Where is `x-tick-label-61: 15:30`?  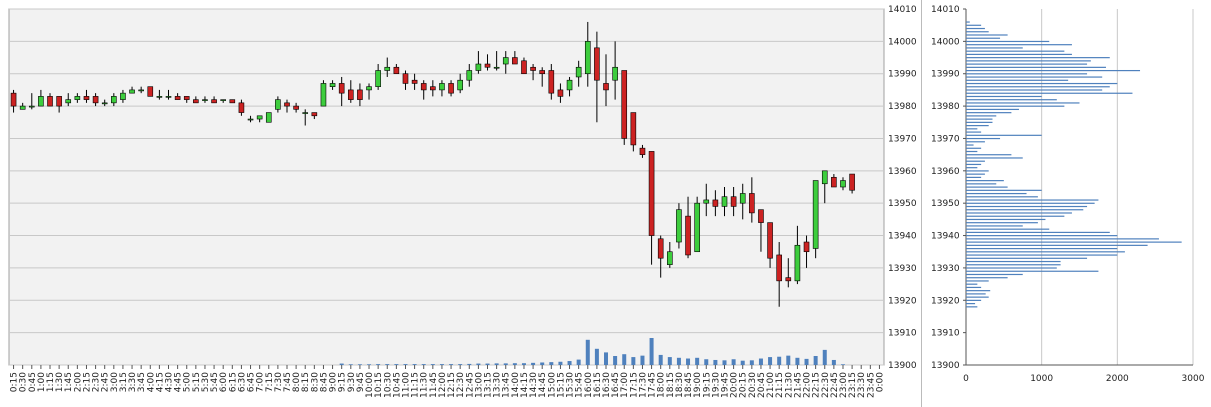
x-tick-label-61: 15:30 is located at coordinates (571, 385).